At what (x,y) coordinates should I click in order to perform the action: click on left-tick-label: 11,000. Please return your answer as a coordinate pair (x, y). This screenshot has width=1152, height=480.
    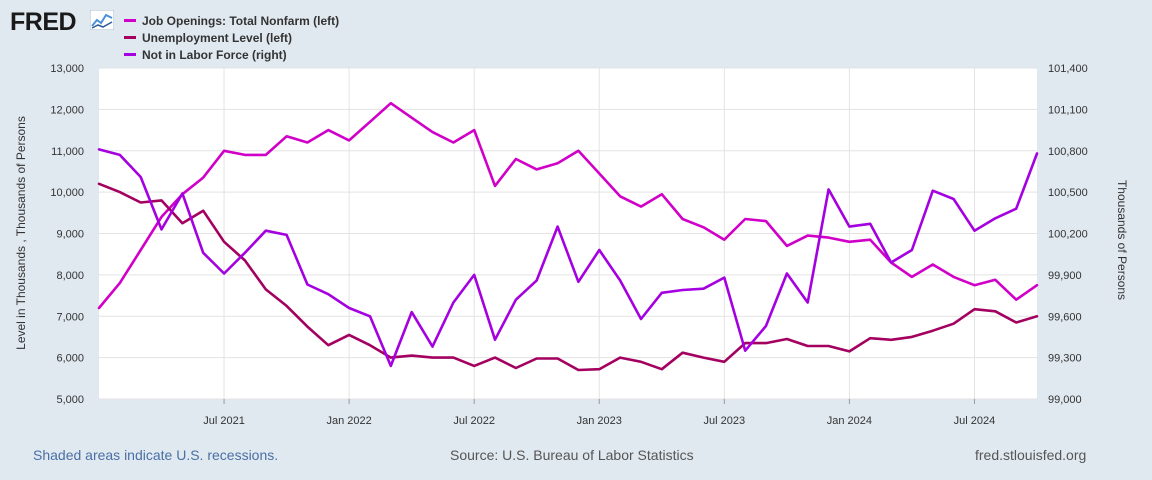
    Looking at the image, I should click on (67, 152).